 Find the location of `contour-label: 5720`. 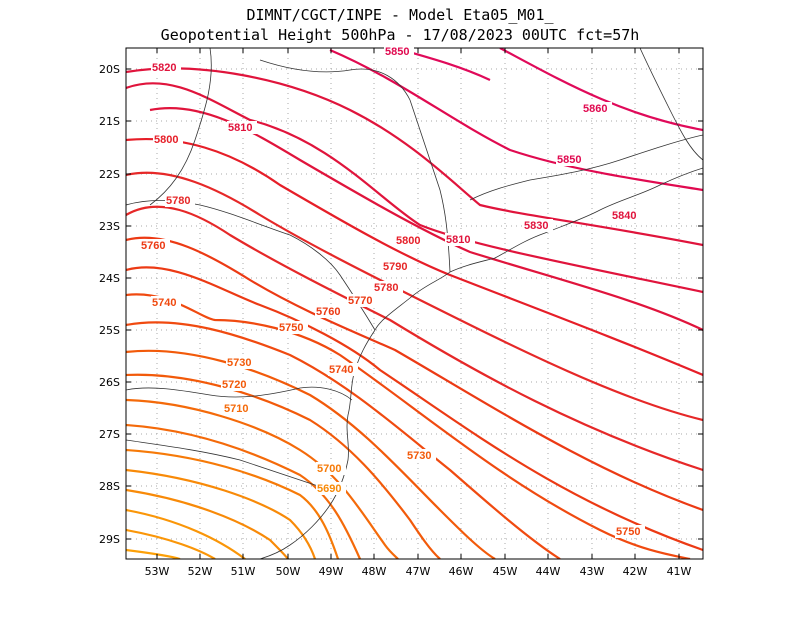

contour-label: 5720 is located at coordinates (234, 385).